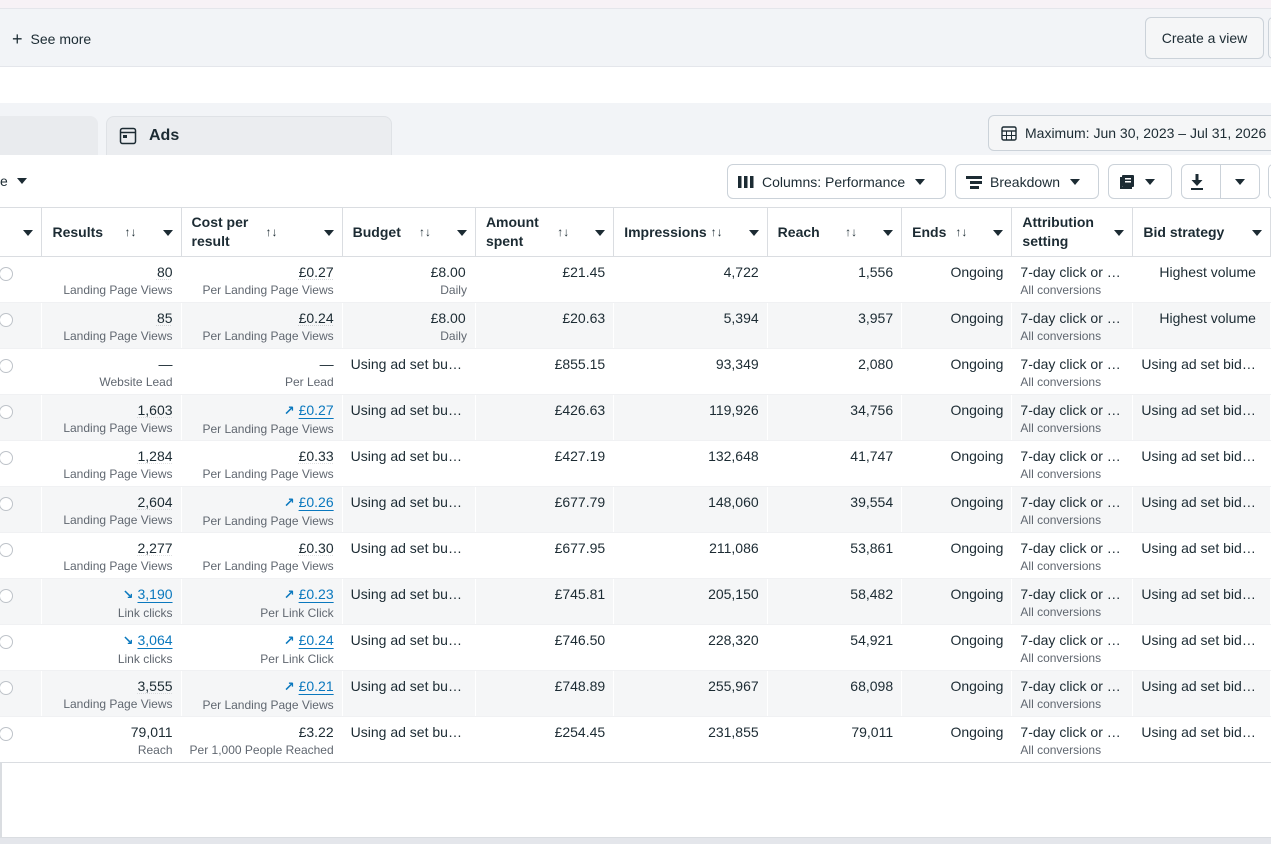 The width and height of the screenshot is (1271, 844). I want to click on columns-button: Columns: Performance, so click(836, 181).